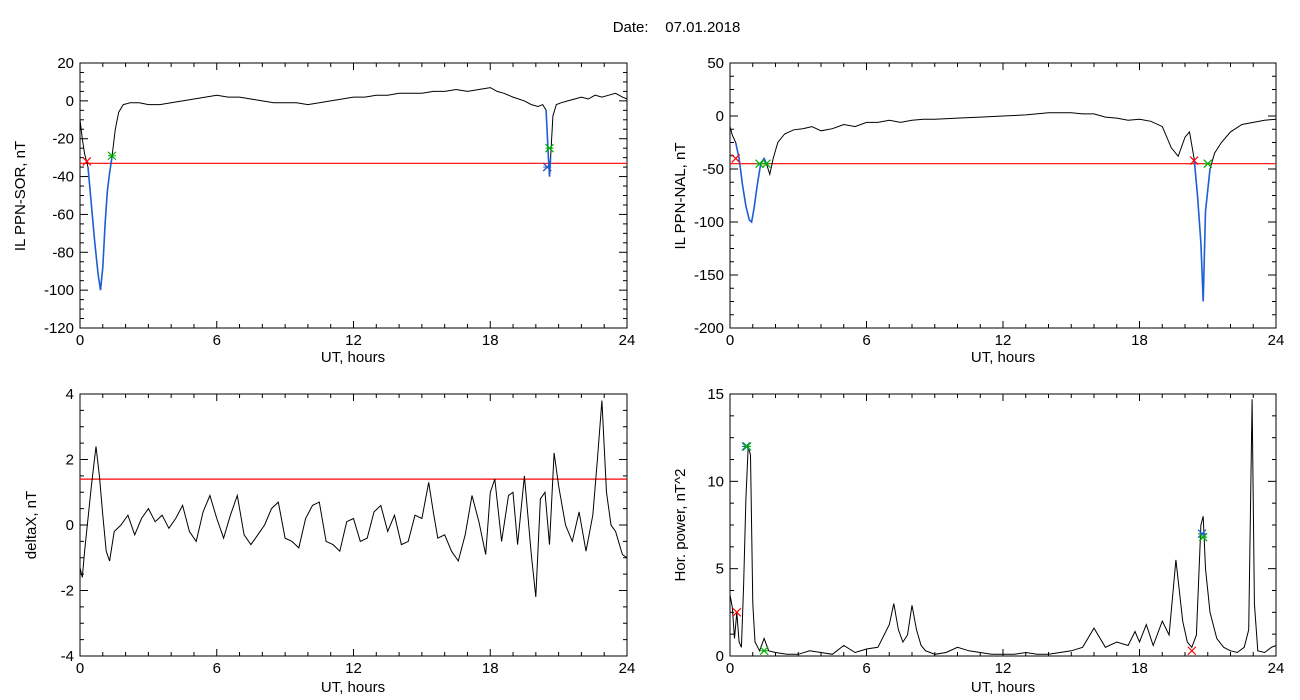 The image size is (1300, 700). What do you see at coordinates (680, 196) in the screenshot?
I see `y-axis-label: IL PPN-NAL, nT` at bounding box center [680, 196].